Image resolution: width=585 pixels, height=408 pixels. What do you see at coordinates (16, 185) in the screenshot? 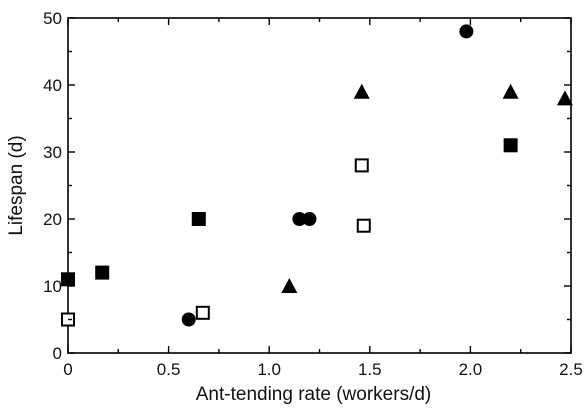
I see `y-axis-title: Lifespan (d)` at bounding box center [16, 185].